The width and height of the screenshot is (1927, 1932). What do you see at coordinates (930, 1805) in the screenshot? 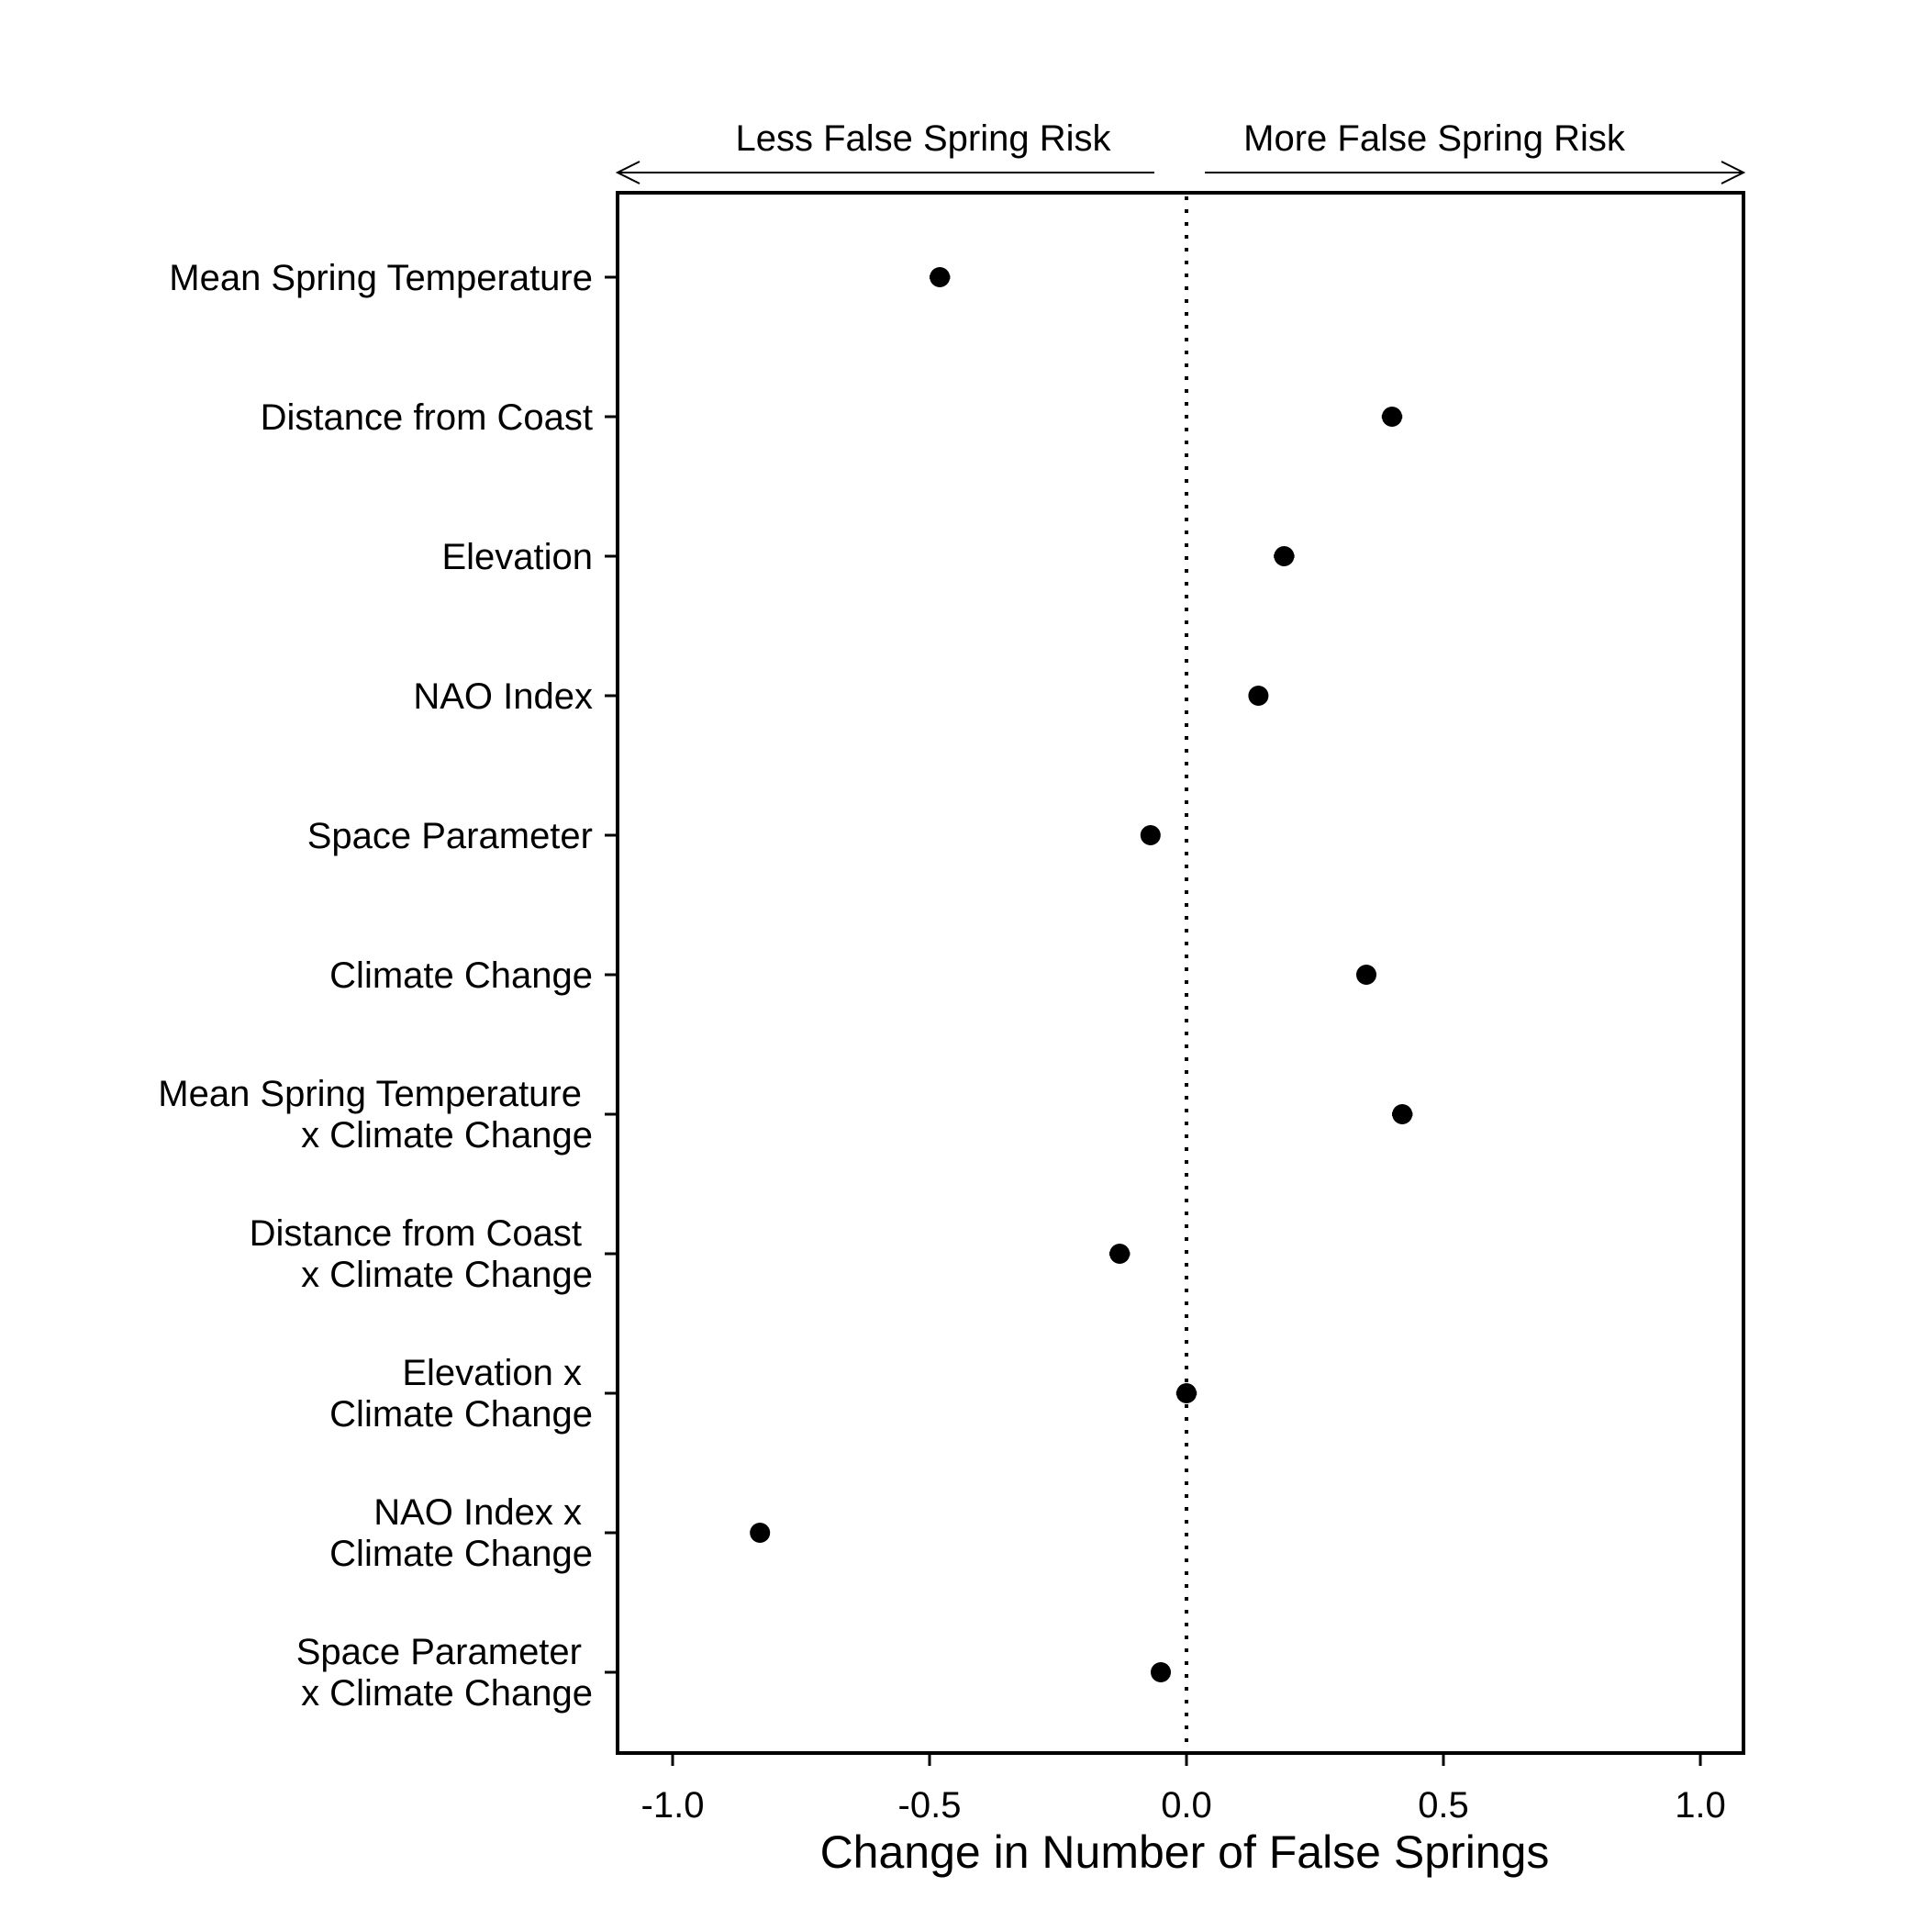
I see `x-tick-label: -0.5` at bounding box center [930, 1805].